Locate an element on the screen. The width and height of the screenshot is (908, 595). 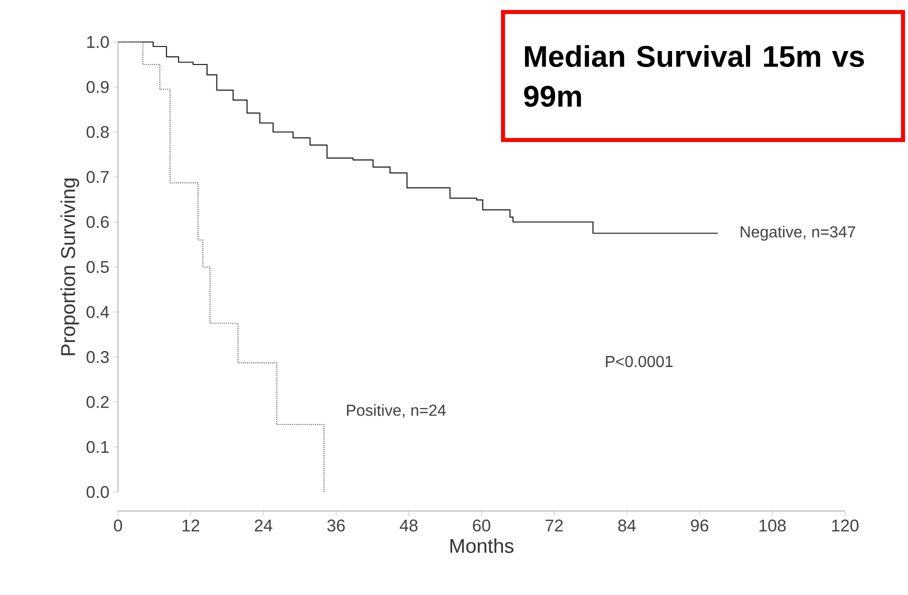
y-tick-label: 0.7 is located at coordinates (97, 177).